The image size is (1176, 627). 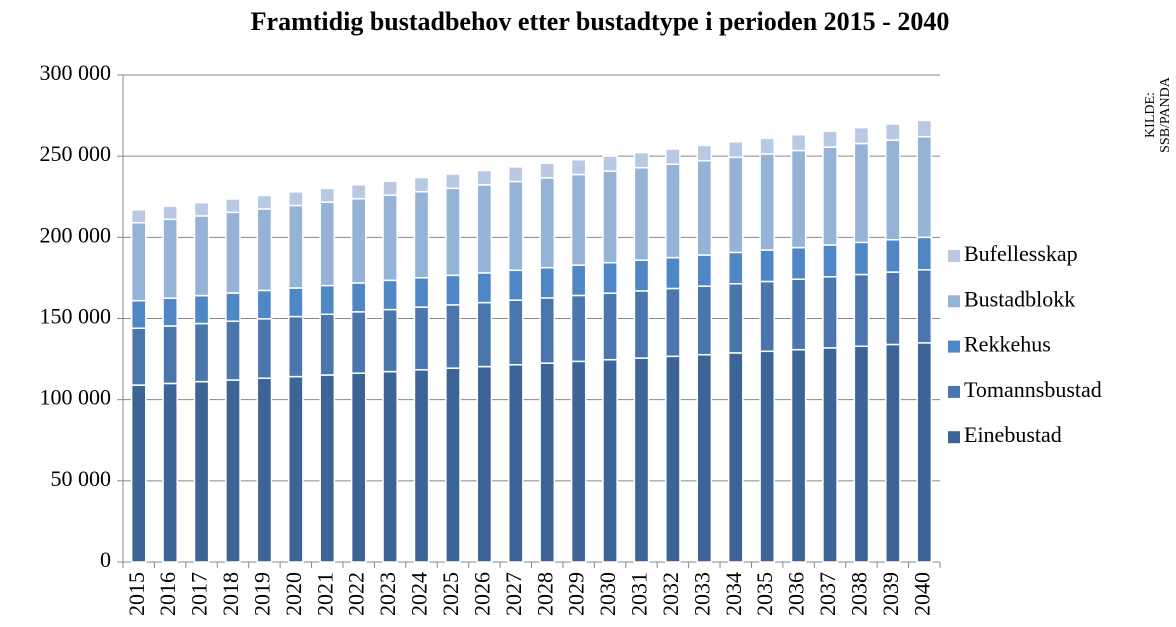 I want to click on legend-label: Einebustad, so click(x=1013, y=434).